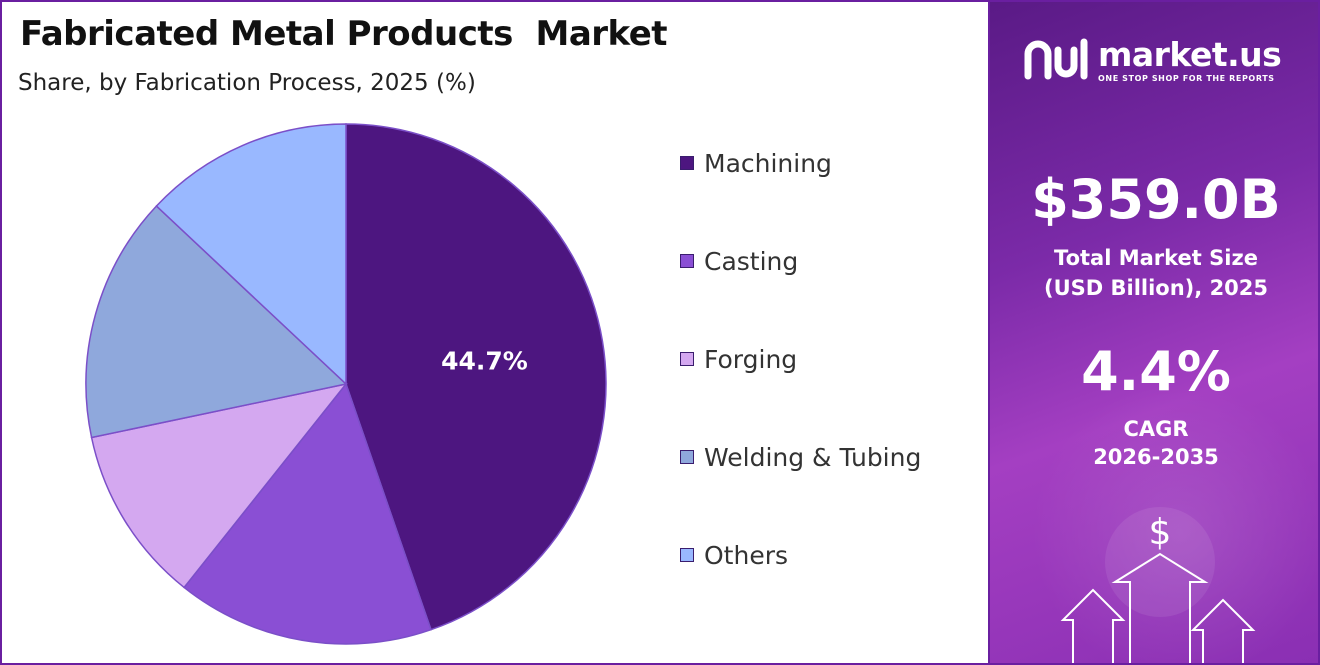  Describe the element at coordinates (746, 555) in the screenshot. I see `legend-label: Others` at that location.